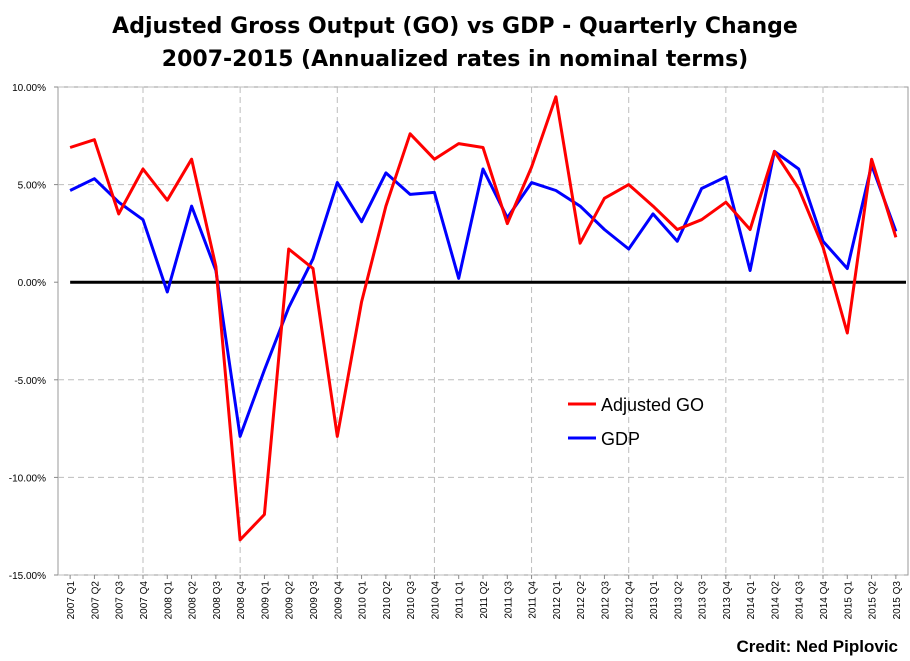 The image size is (910, 661). What do you see at coordinates (620, 439) in the screenshot?
I see `legend-label: GDP` at bounding box center [620, 439].